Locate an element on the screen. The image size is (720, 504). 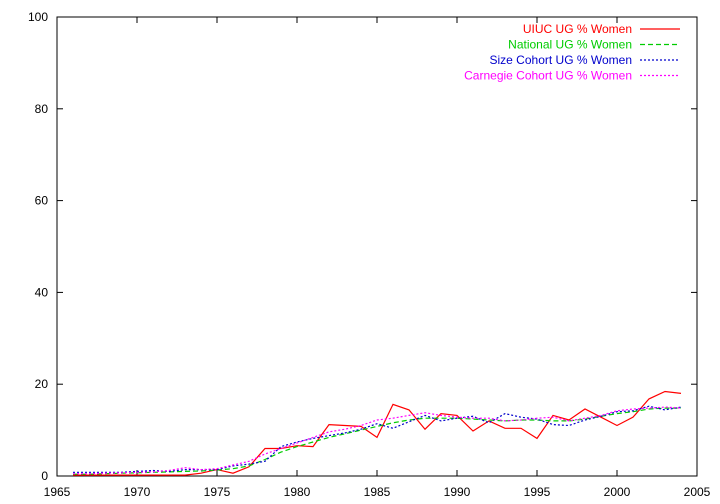
y-tick-label: 40 is located at coordinates (42, 292).